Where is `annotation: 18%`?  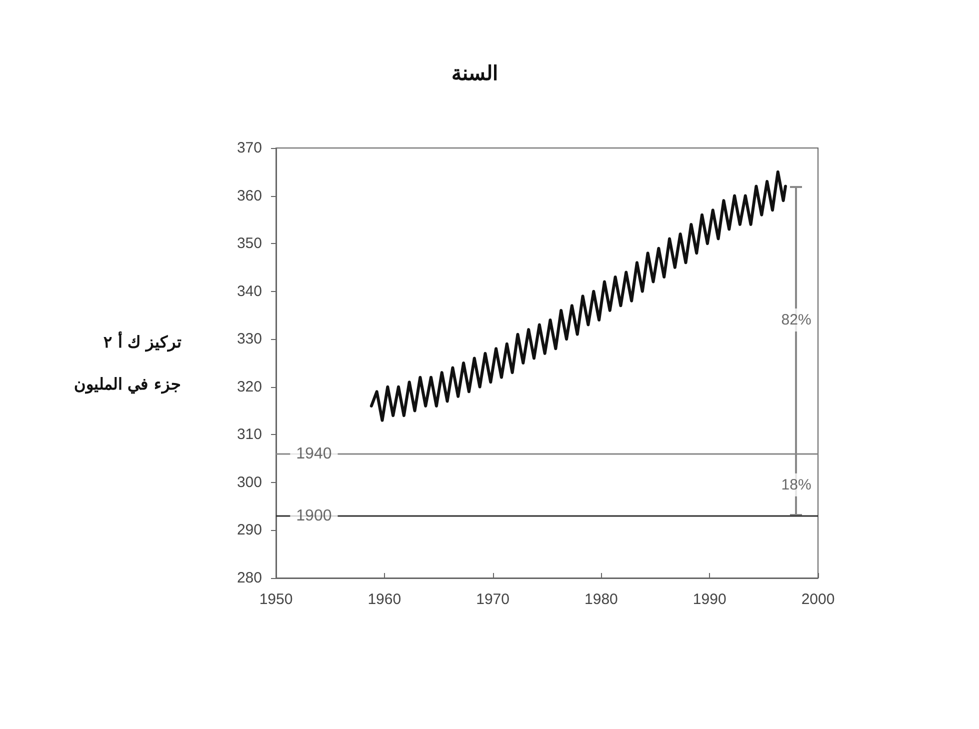
annotation: 18% is located at coordinates (796, 485).